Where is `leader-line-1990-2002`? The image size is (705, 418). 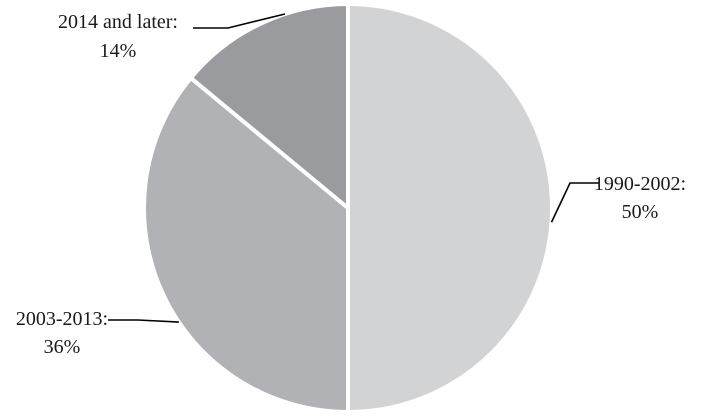 leader-line-1990-2002 is located at coordinates (575, 202).